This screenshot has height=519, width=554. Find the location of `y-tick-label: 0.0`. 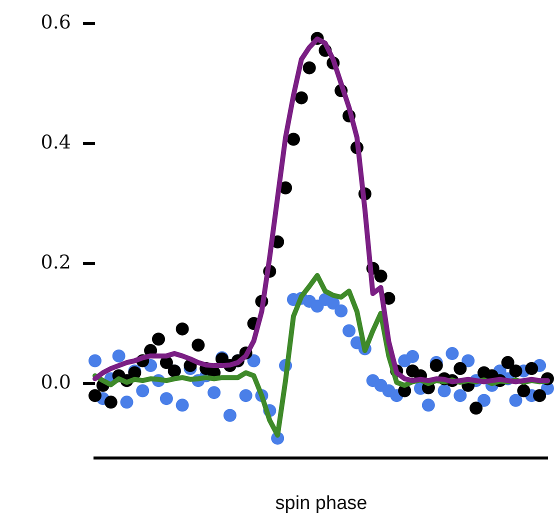

y-tick-label: 0.0 is located at coordinates (55, 383).